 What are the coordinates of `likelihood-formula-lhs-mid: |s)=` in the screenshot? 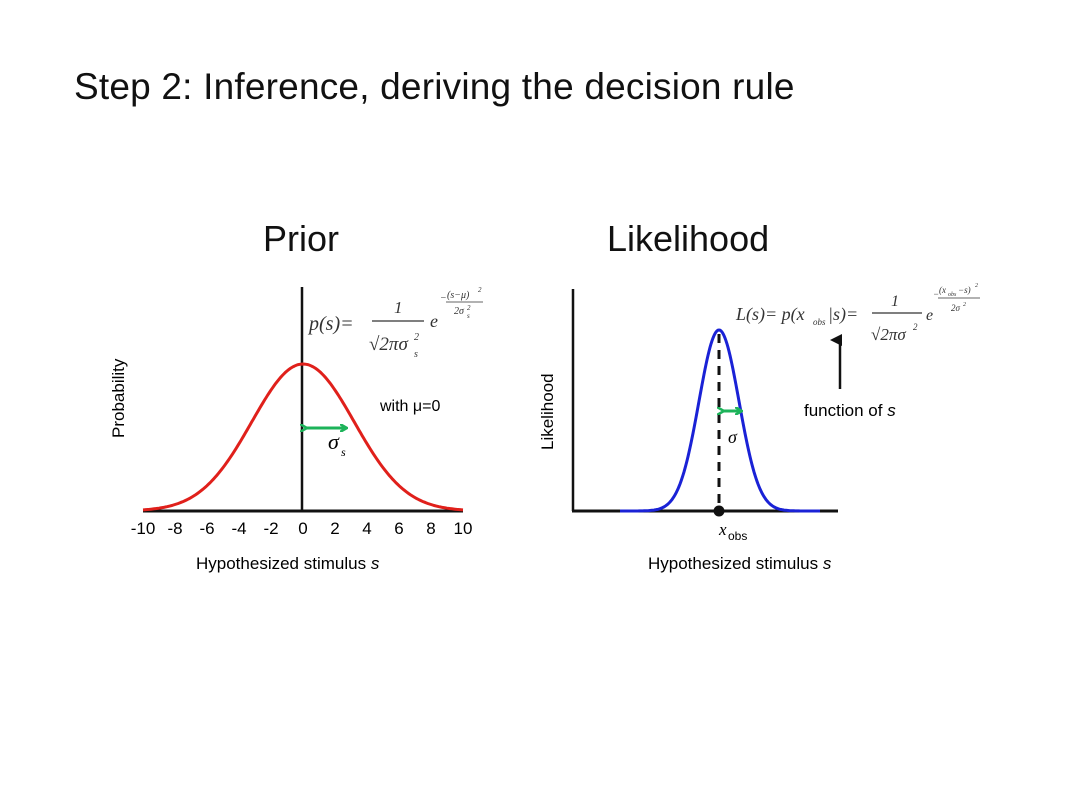 It's located at (843, 314).